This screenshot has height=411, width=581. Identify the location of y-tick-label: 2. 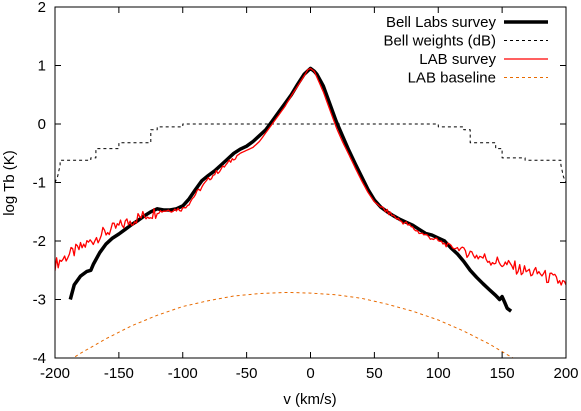
(42, 8).